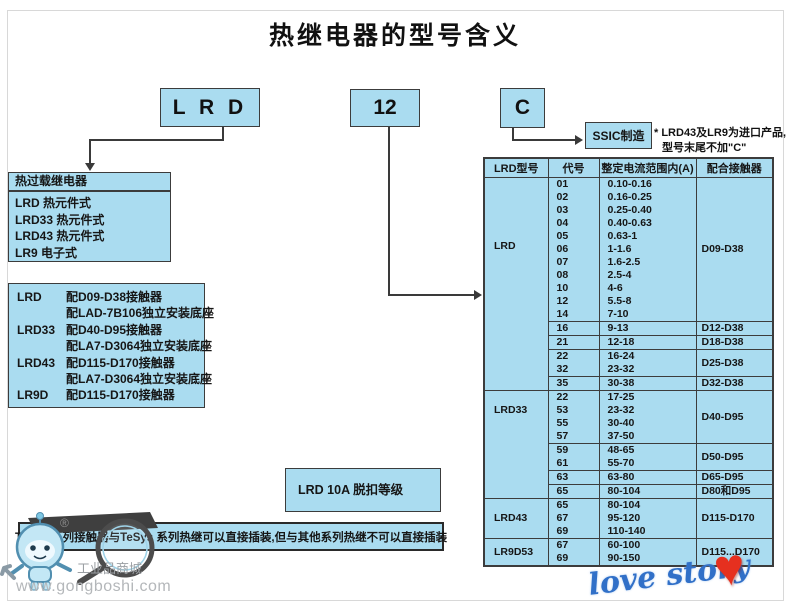 This screenshot has width=790, height=607. Describe the element at coordinates (40, 574) in the screenshot. I see `robot-body` at that location.